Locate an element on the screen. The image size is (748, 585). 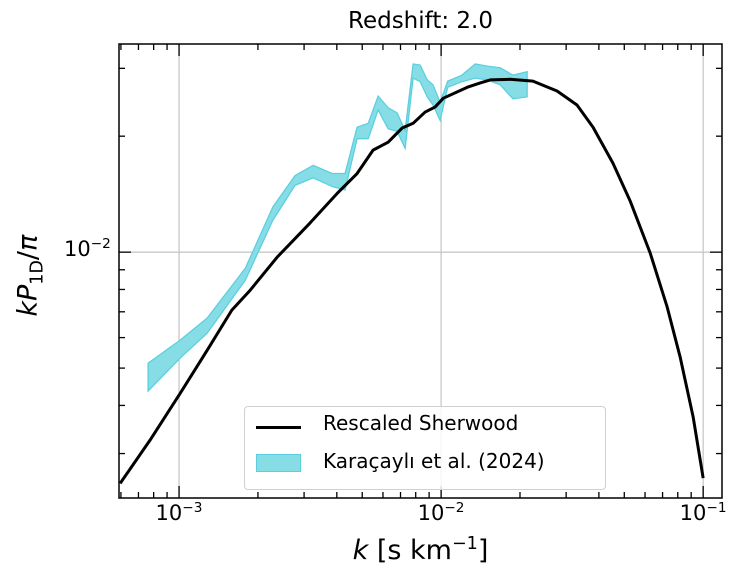
tick-exponent: −3 is located at coordinates (192, 508).